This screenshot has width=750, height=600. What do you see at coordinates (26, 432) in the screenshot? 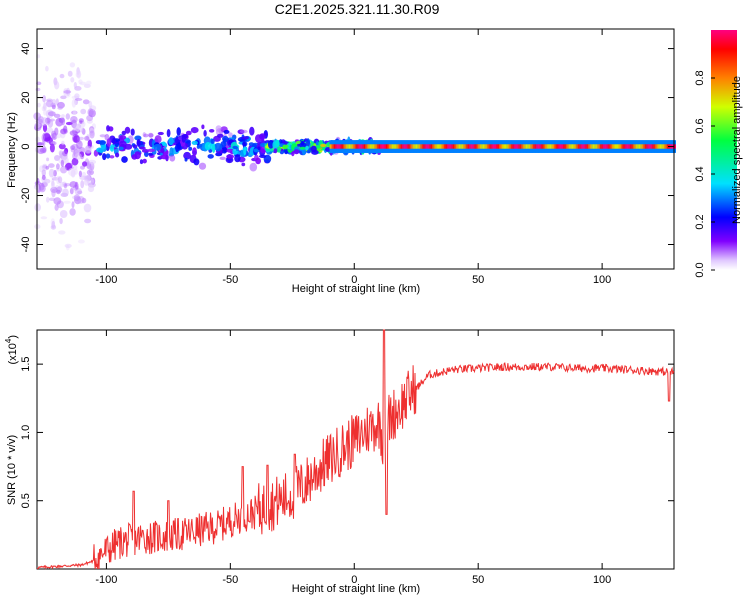
I see `y-tick-label: 1.0` at bounding box center [26, 432].